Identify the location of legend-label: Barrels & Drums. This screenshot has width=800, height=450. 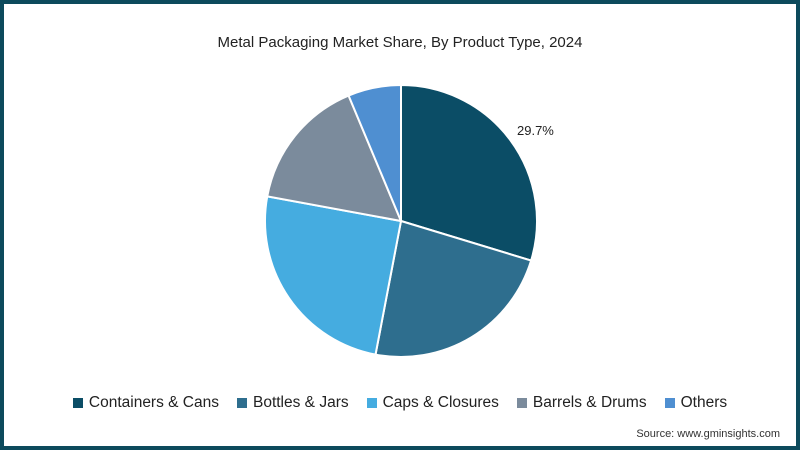
(589, 402).